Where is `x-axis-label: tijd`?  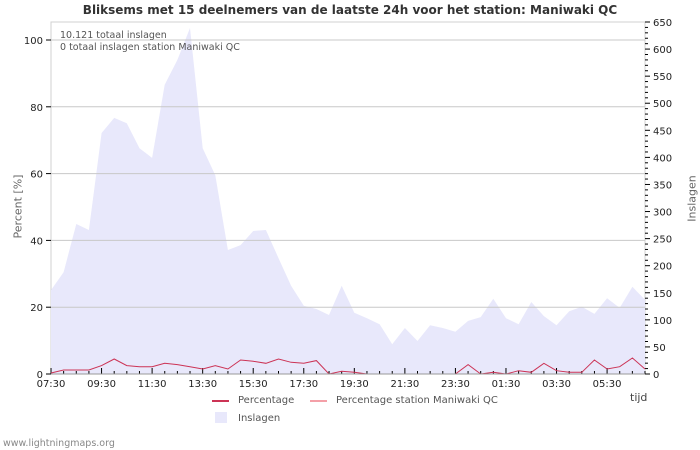
x-axis-label: tijd is located at coordinates (639, 397).